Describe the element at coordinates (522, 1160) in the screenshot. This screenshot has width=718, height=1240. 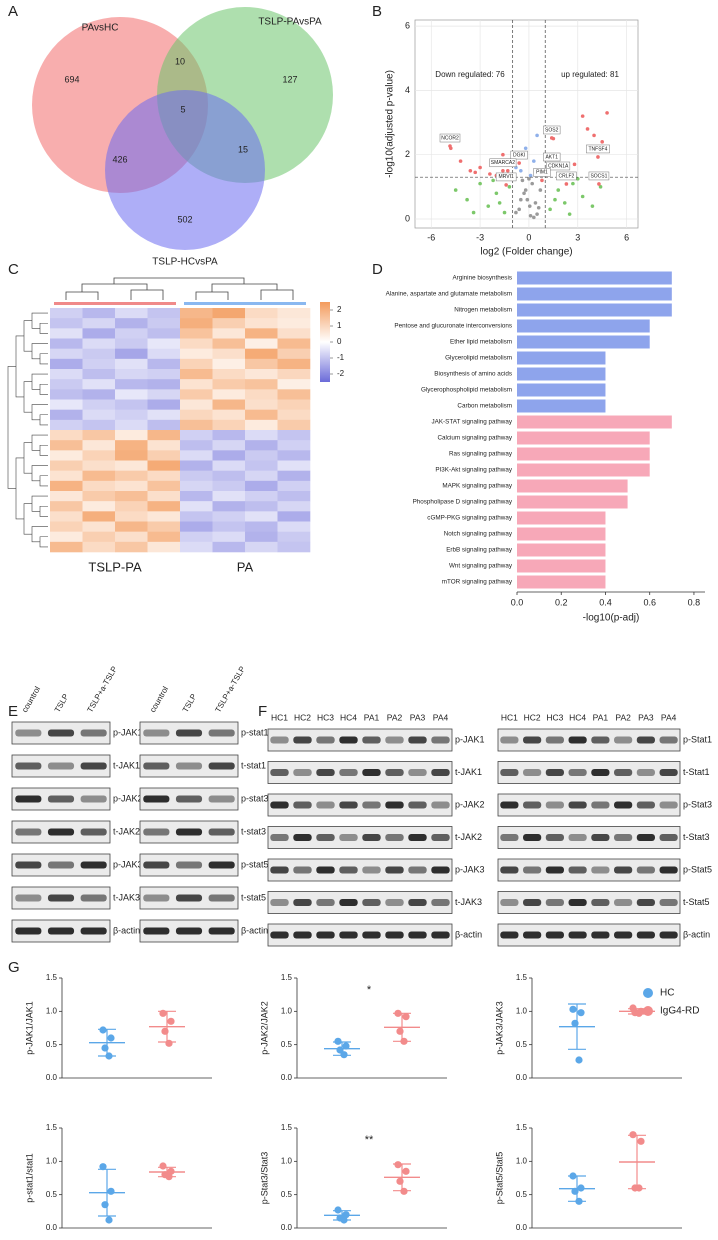
I see `y-tick-label: 1.0` at that location.